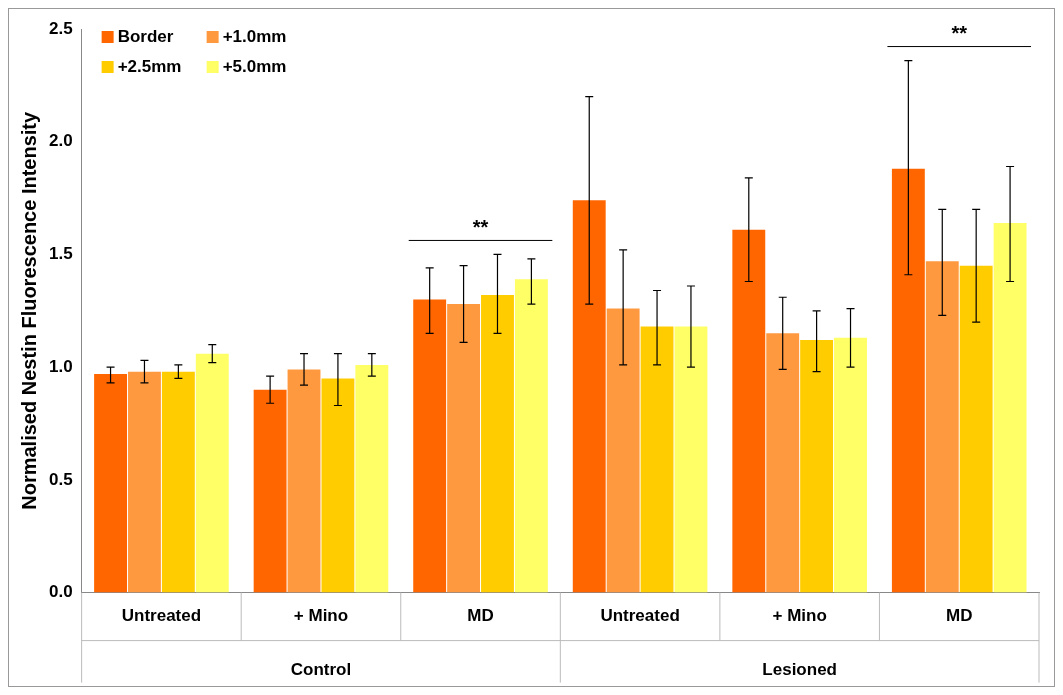  Describe the element at coordinates (799, 670) in the screenshot. I see `text: Lesioned` at that location.